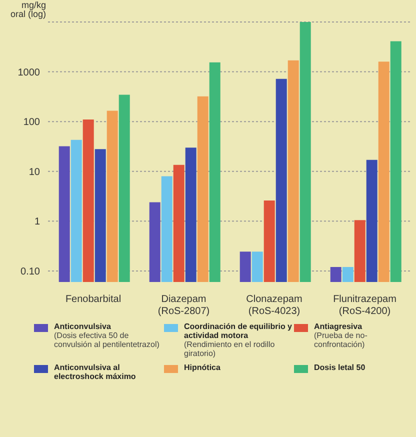  What do you see at coordinates (340, 367) in the screenshot?
I see `legend-label: Dosis letal 50` at bounding box center [340, 367].